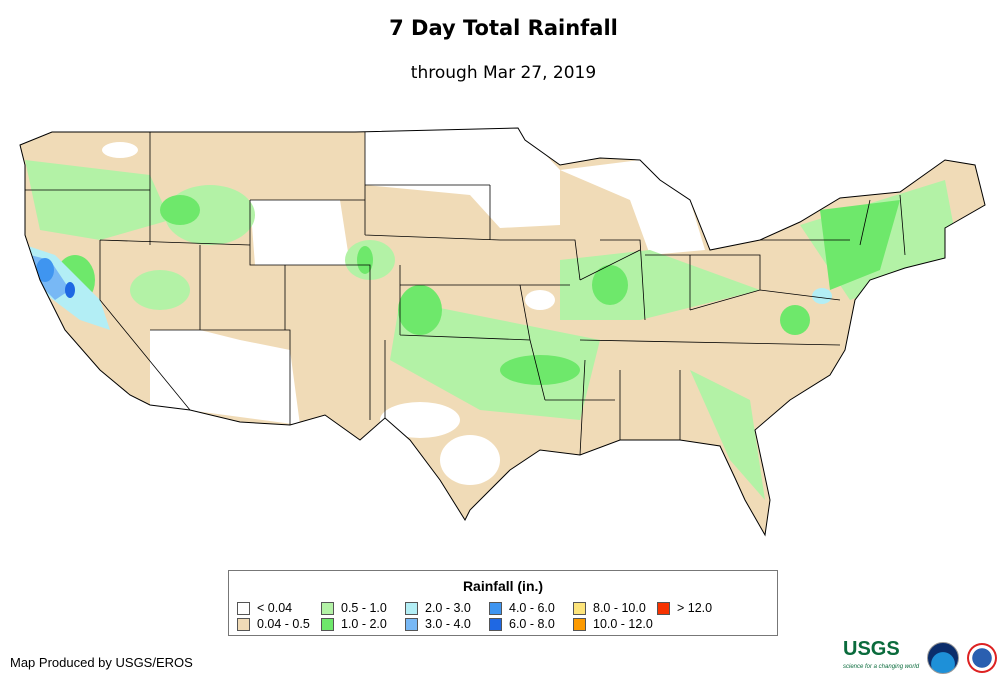 The image size is (1007, 691). I want to click on usgs-logo-text: USGS, so click(871, 649).